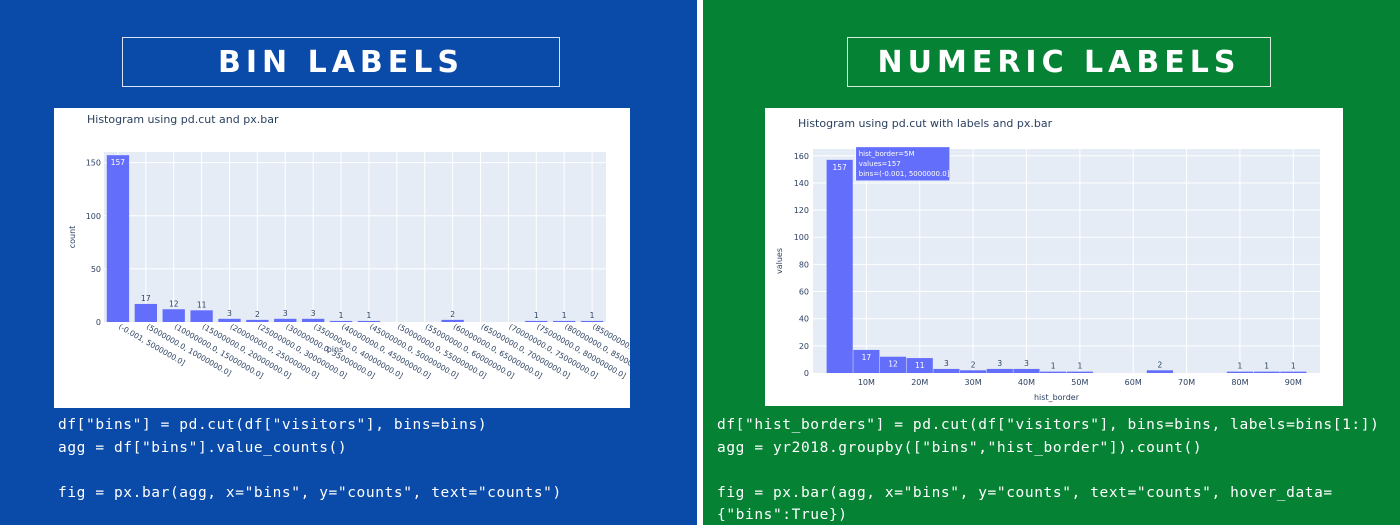 The height and width of the screenshot is (527, 1400). What do you see at coordinates (1079, 382) in the screenshot?
I see `x-tick-label: 50M` at bounding box center [1079, 382].